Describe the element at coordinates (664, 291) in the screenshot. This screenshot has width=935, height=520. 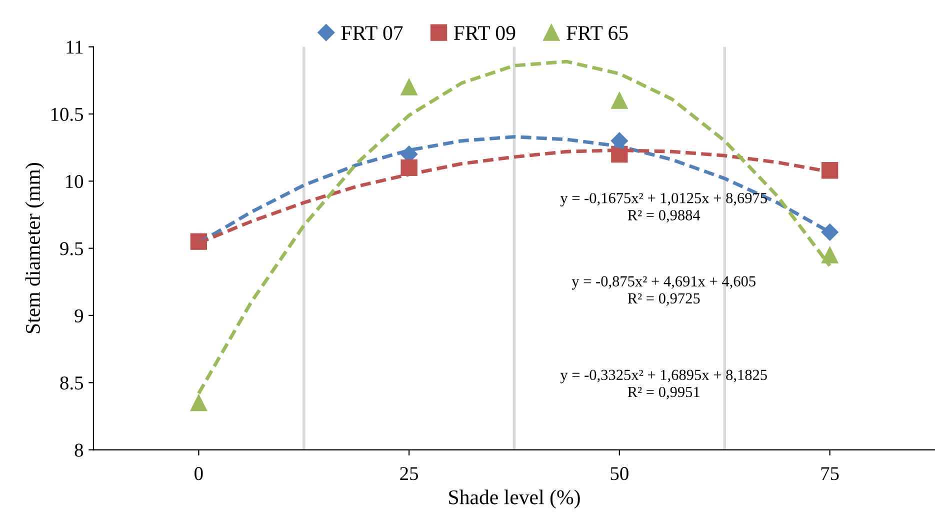
I see `annotation: y = -0,875x² + 4,691x + 4,605 R² = 0,9725` at that location.